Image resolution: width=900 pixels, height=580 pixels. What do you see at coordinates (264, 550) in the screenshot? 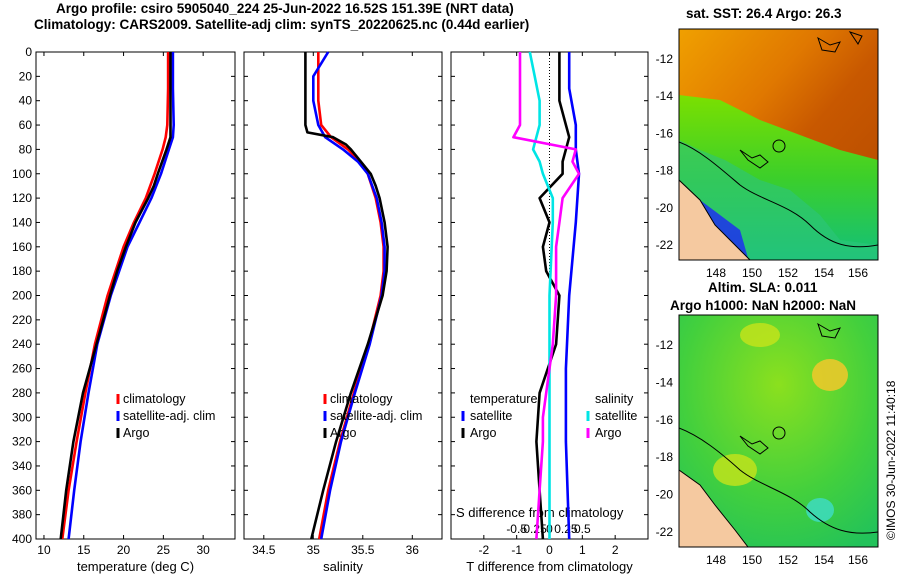
I see `x-tick-label: 34.5` at bounding box center [264, 550].